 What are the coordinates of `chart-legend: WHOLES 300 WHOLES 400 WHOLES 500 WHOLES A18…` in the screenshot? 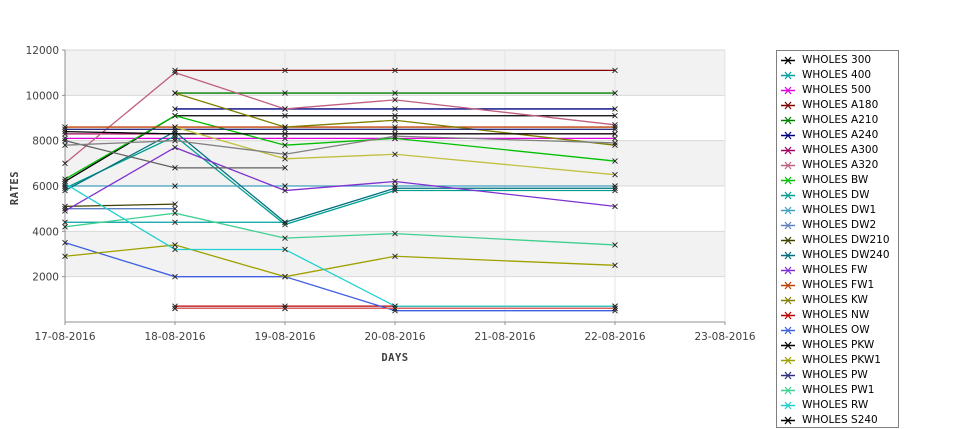 It's located at (837, 239).